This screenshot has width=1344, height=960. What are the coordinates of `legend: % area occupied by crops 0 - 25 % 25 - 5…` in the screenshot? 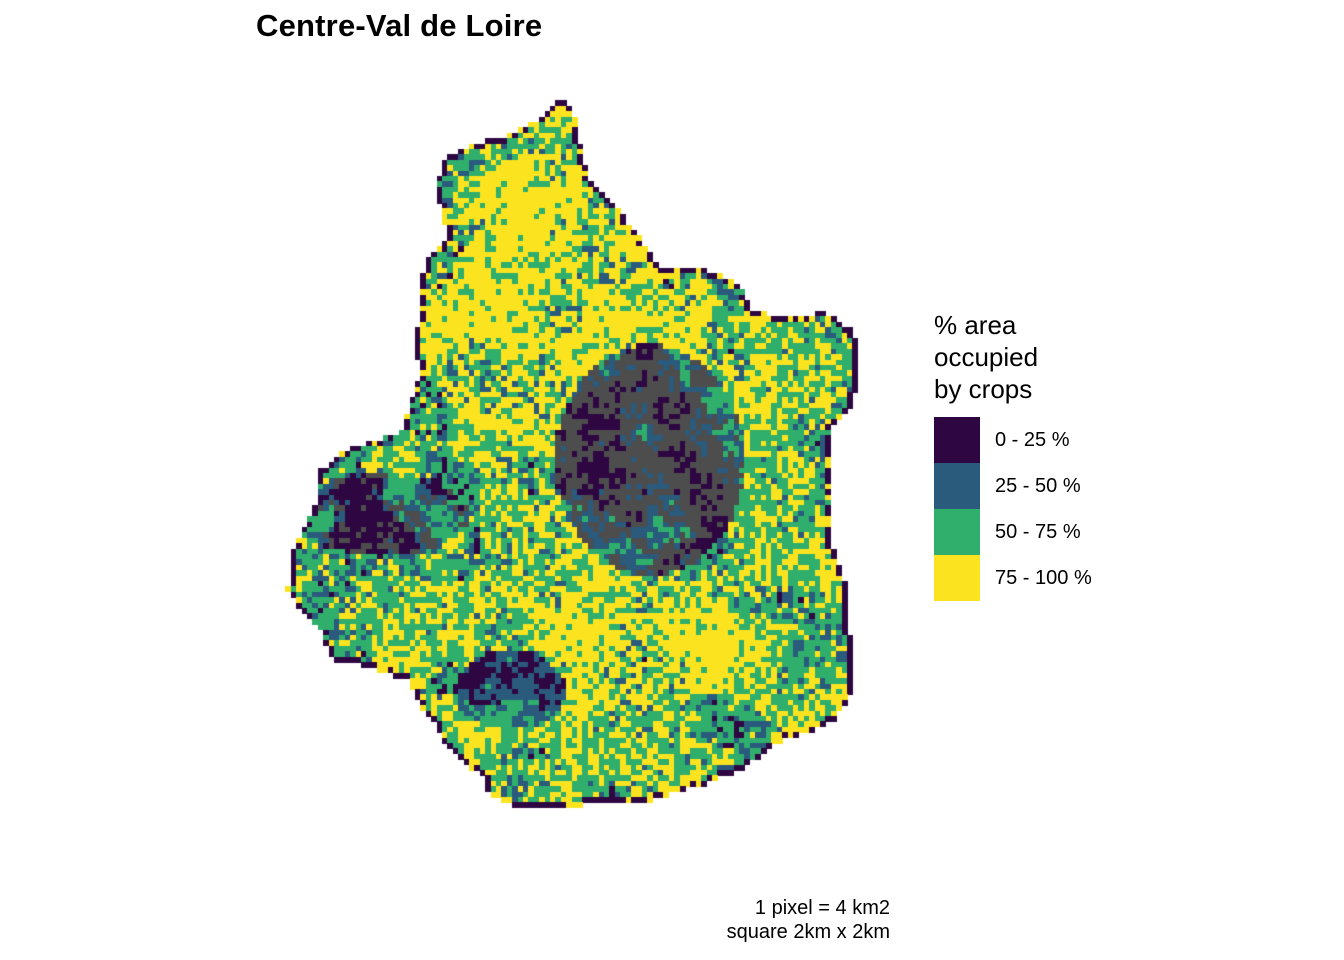 It's located at (1064, 455).